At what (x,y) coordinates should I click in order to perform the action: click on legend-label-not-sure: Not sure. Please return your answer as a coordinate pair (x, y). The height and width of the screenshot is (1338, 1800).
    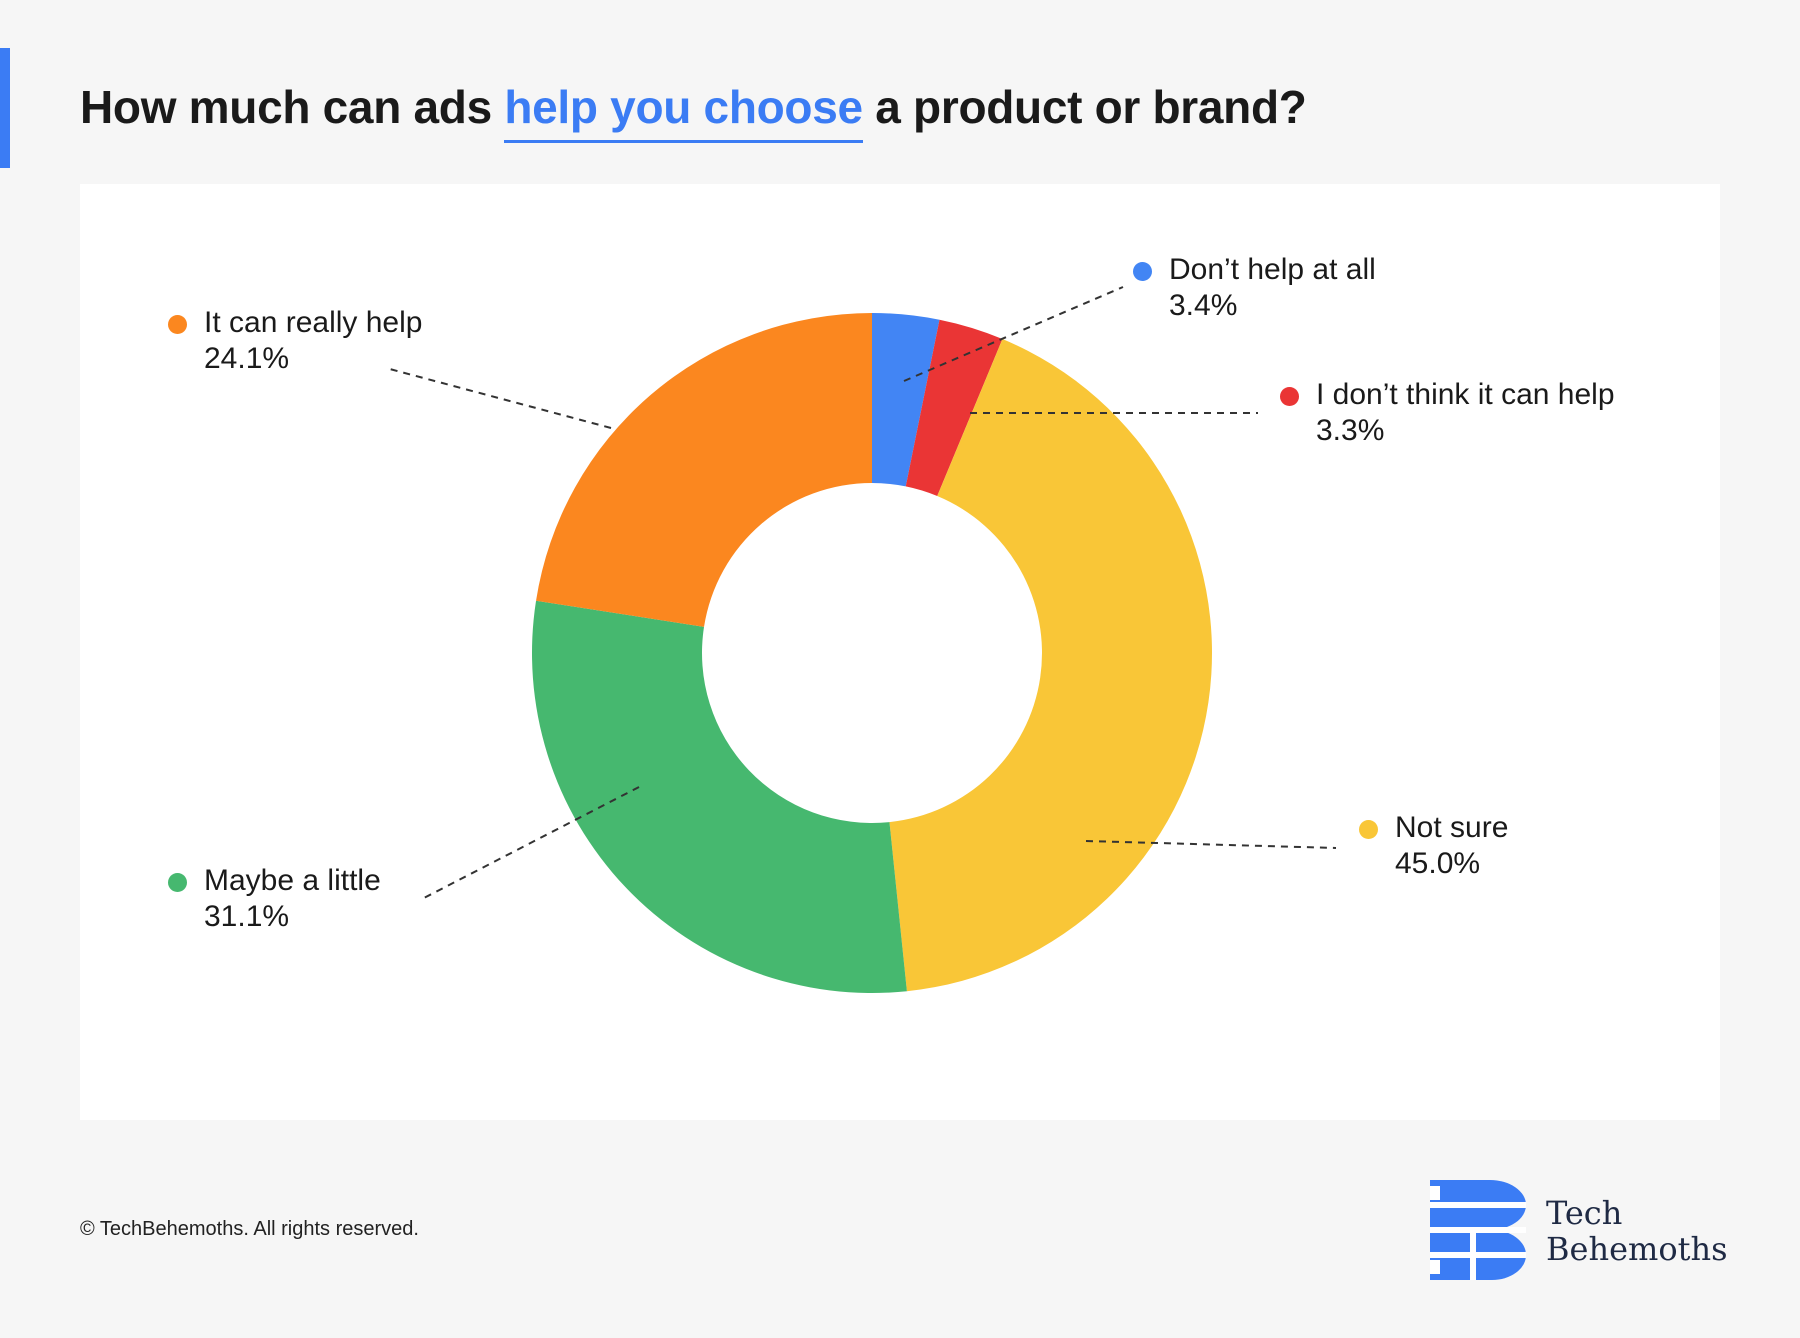
    Looking at the image, I should click on (1452, 827).